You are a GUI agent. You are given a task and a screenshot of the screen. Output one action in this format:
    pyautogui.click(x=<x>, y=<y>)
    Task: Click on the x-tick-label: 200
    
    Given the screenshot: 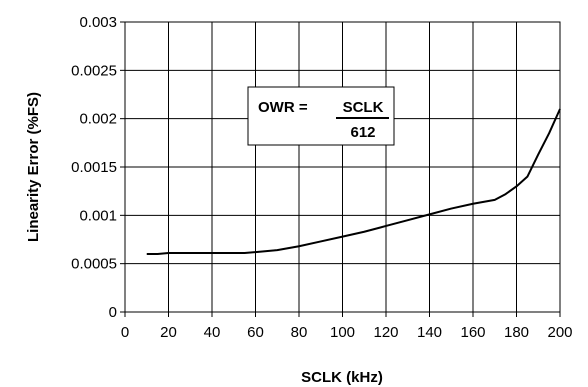 What is the action you would take?
    pyautogui.click(x=559, y=332)
    